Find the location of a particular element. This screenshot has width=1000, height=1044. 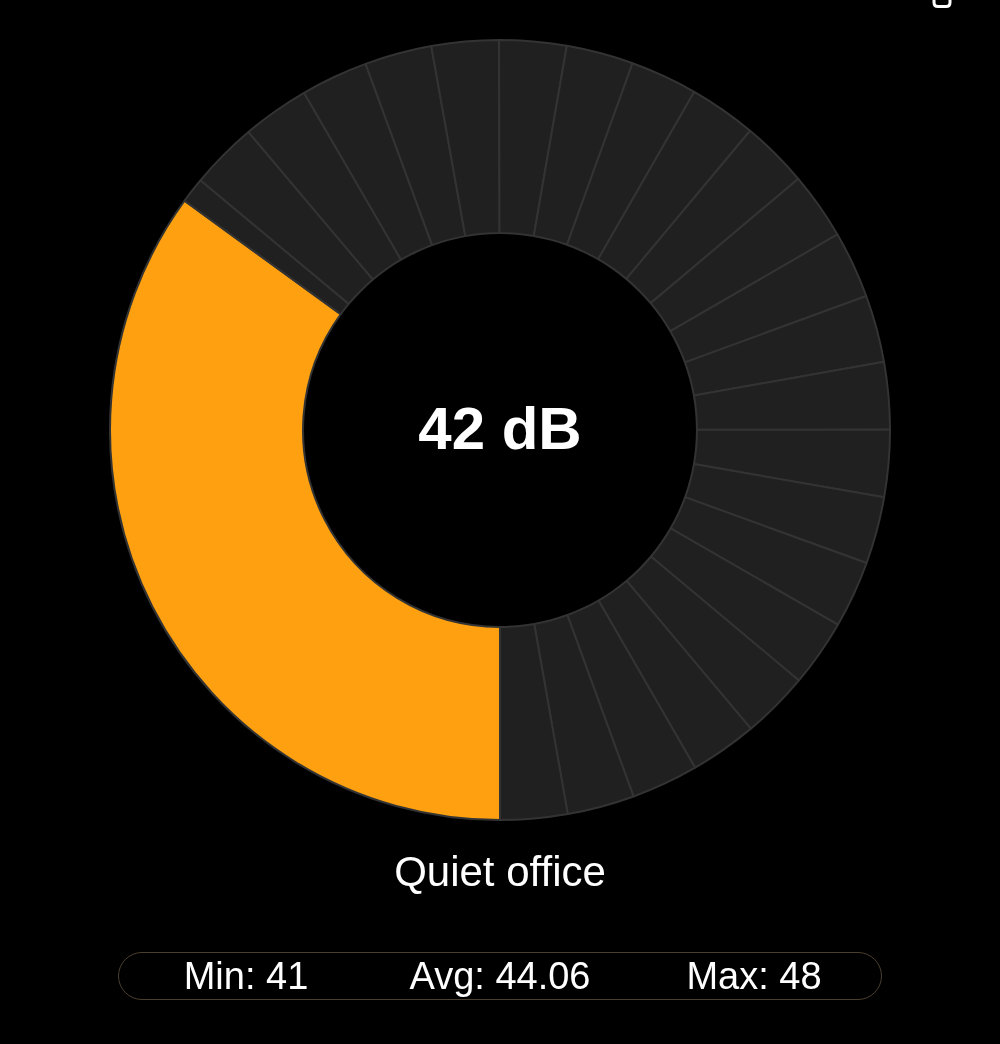

text: Min: 41 is located at coordinates (246, 976).